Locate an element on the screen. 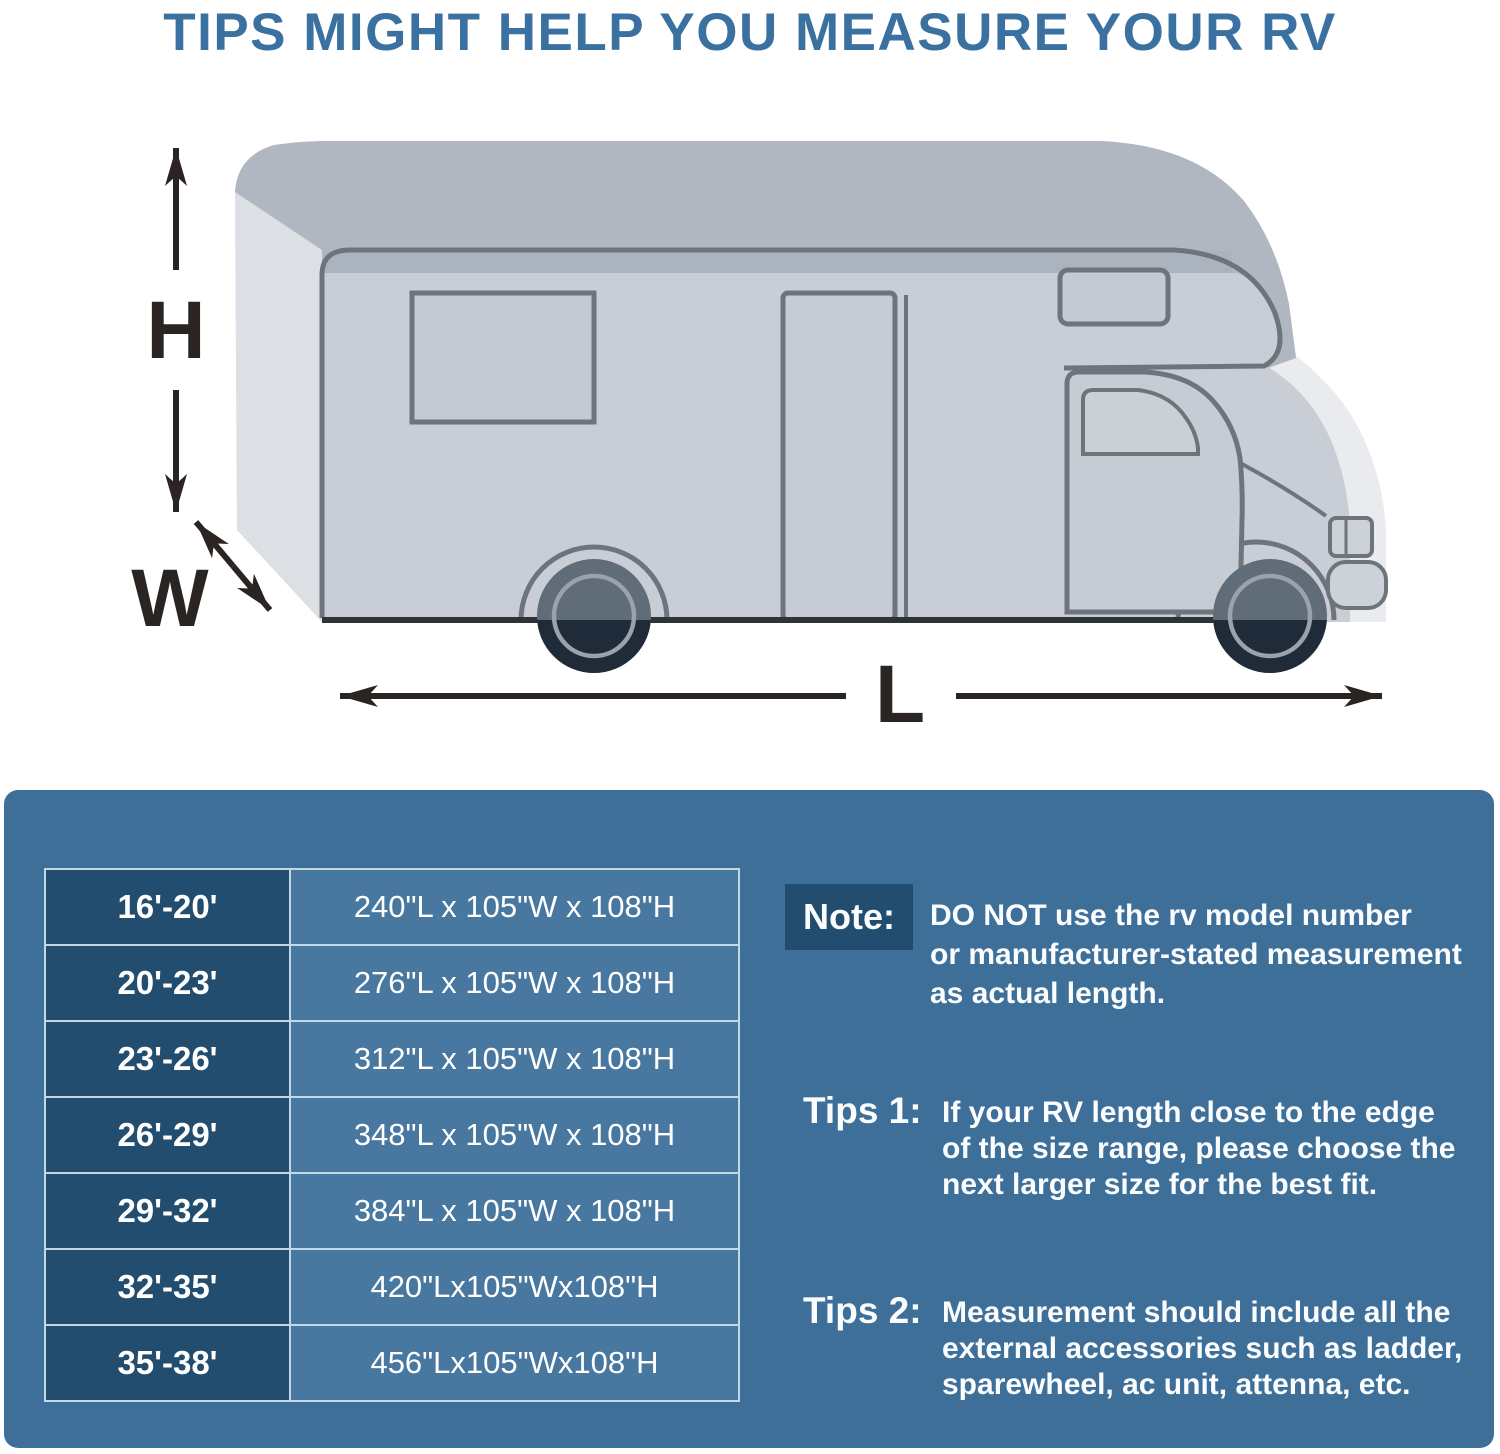  length-label: L is located at coordinates (900, 694).